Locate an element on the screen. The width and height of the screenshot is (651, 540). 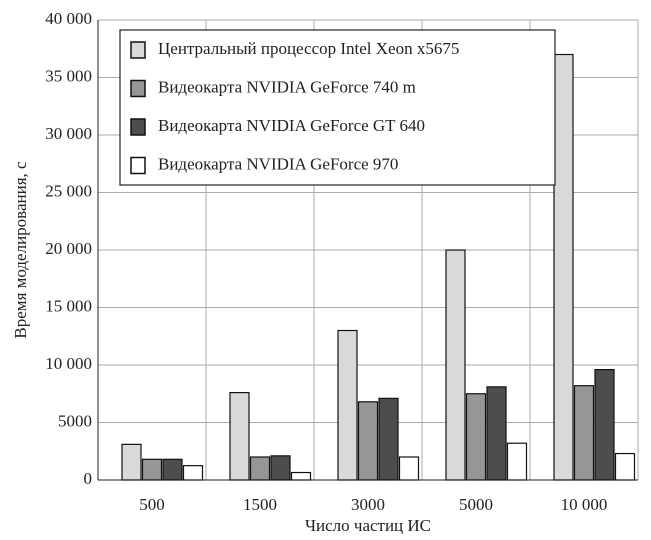
y-tick-label: 15 000 is located at coordinates (68, 305).